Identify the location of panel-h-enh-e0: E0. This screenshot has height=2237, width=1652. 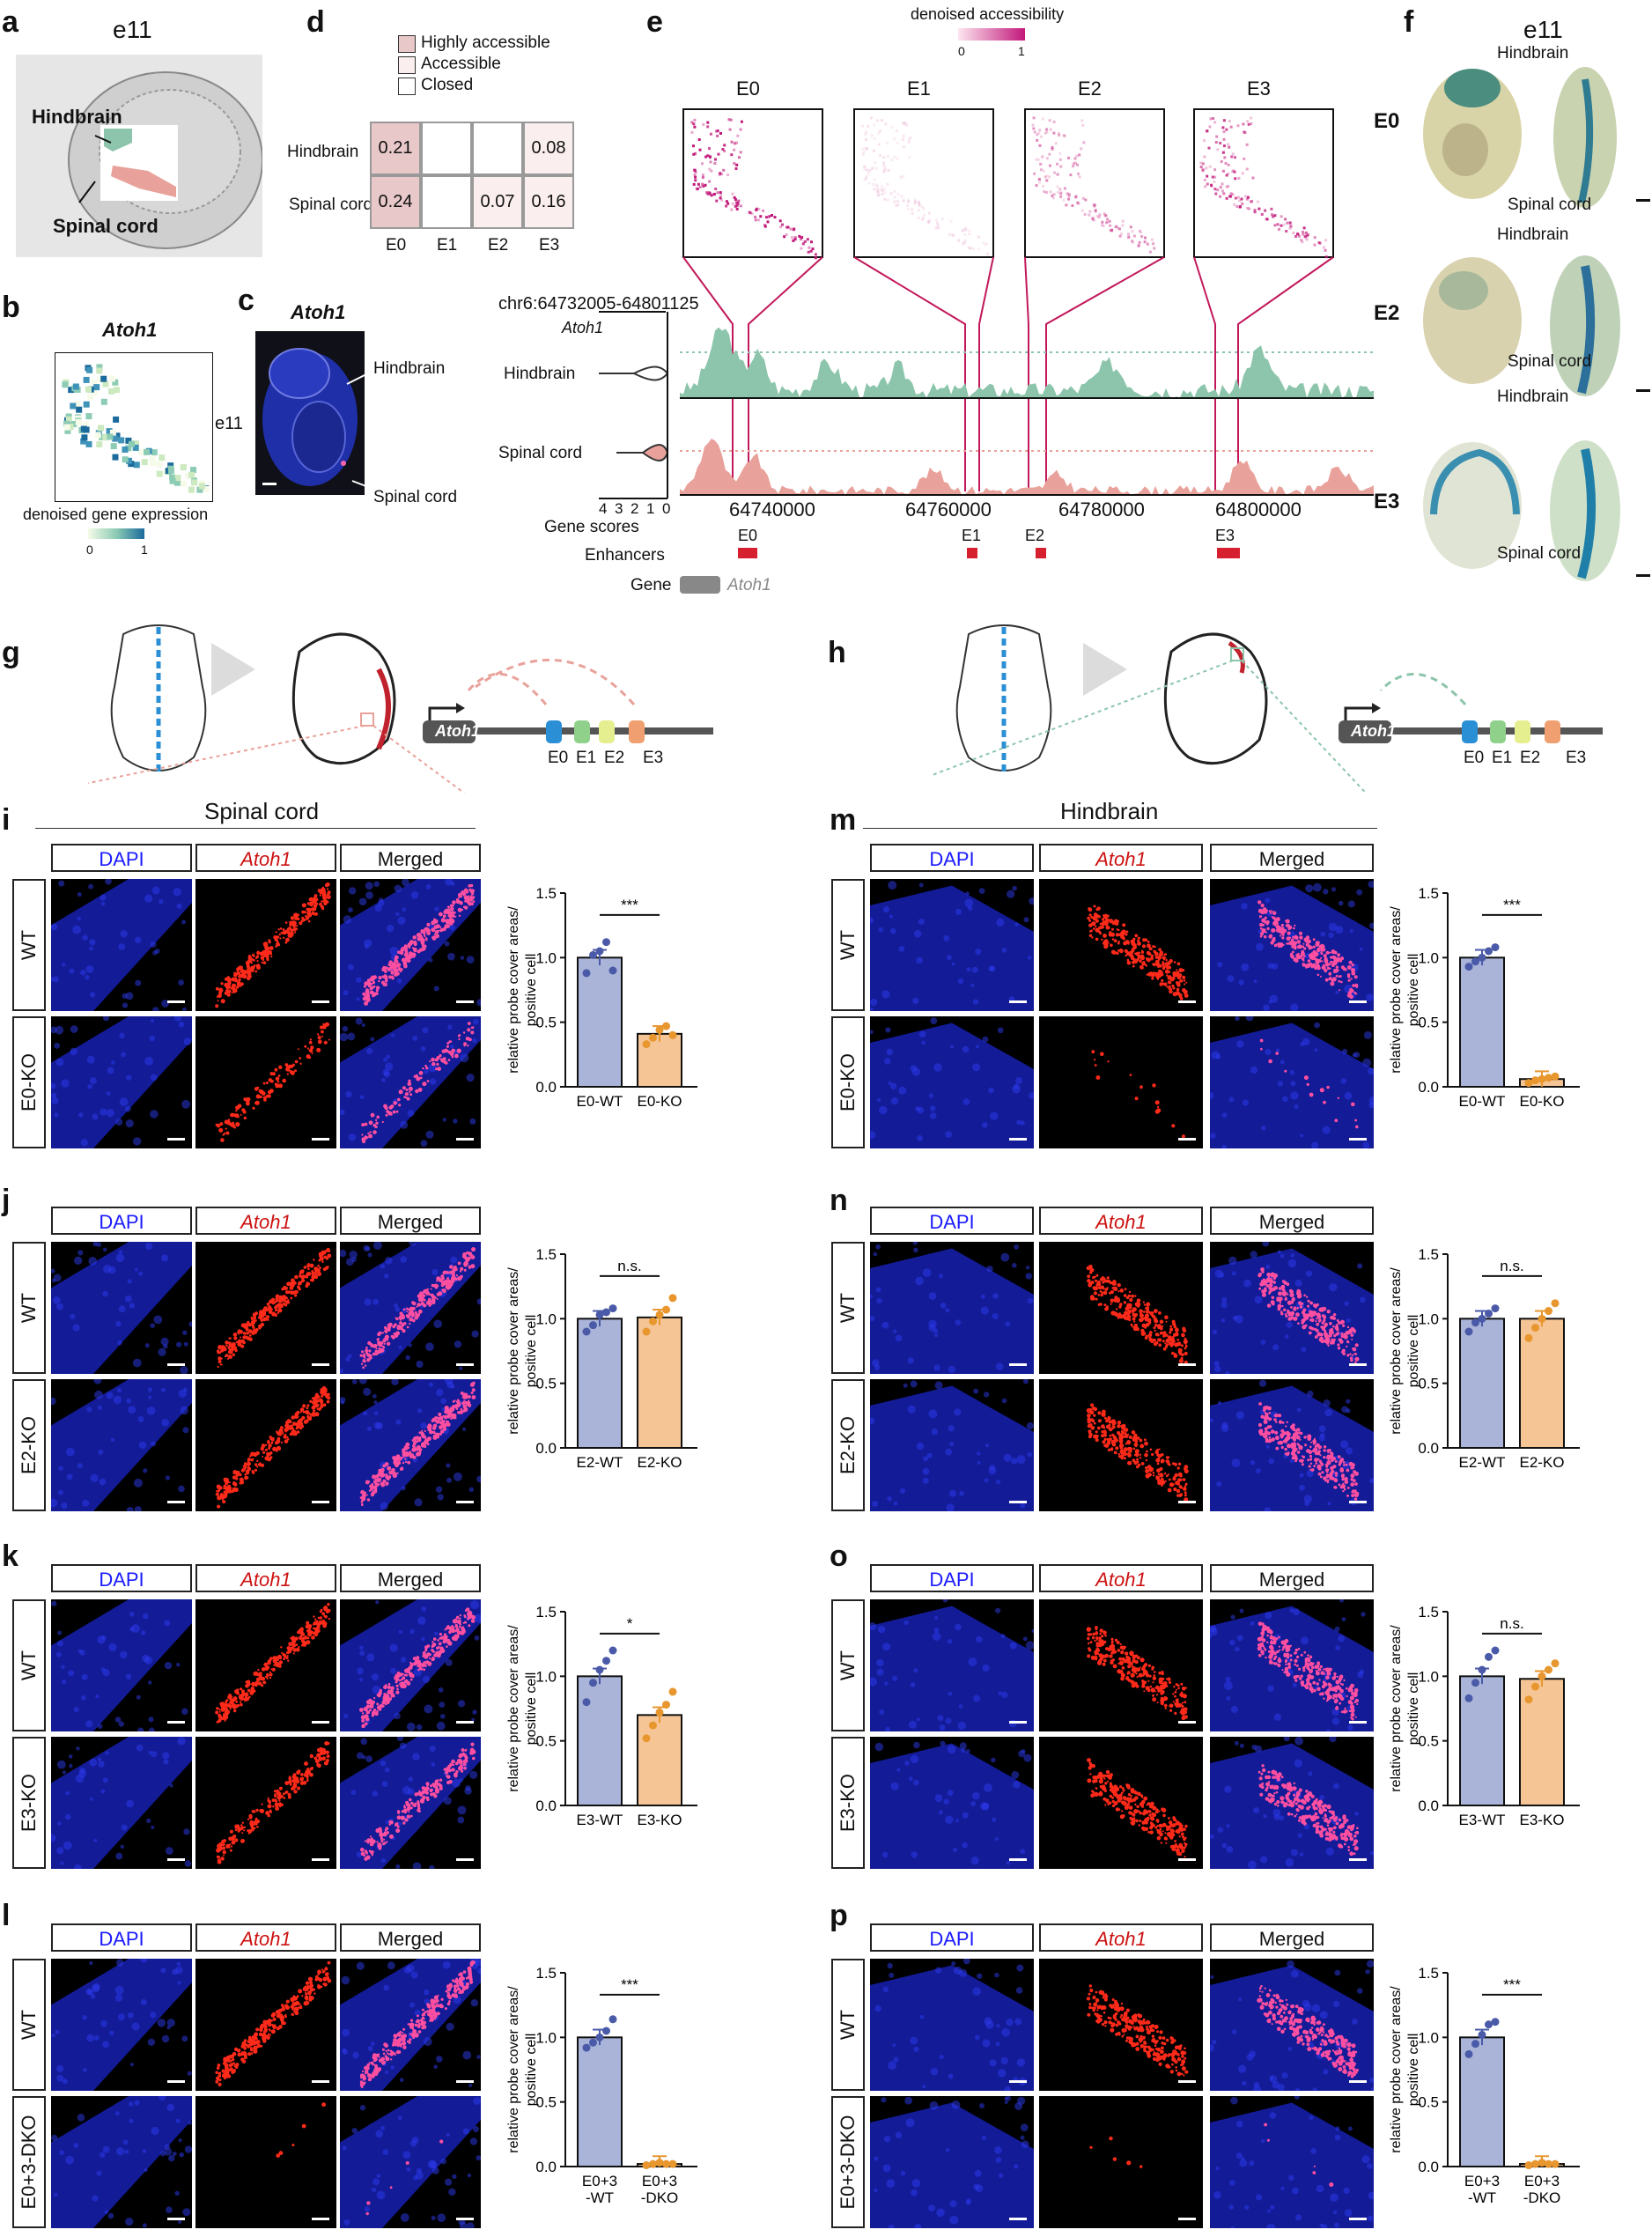
(1474, 758).